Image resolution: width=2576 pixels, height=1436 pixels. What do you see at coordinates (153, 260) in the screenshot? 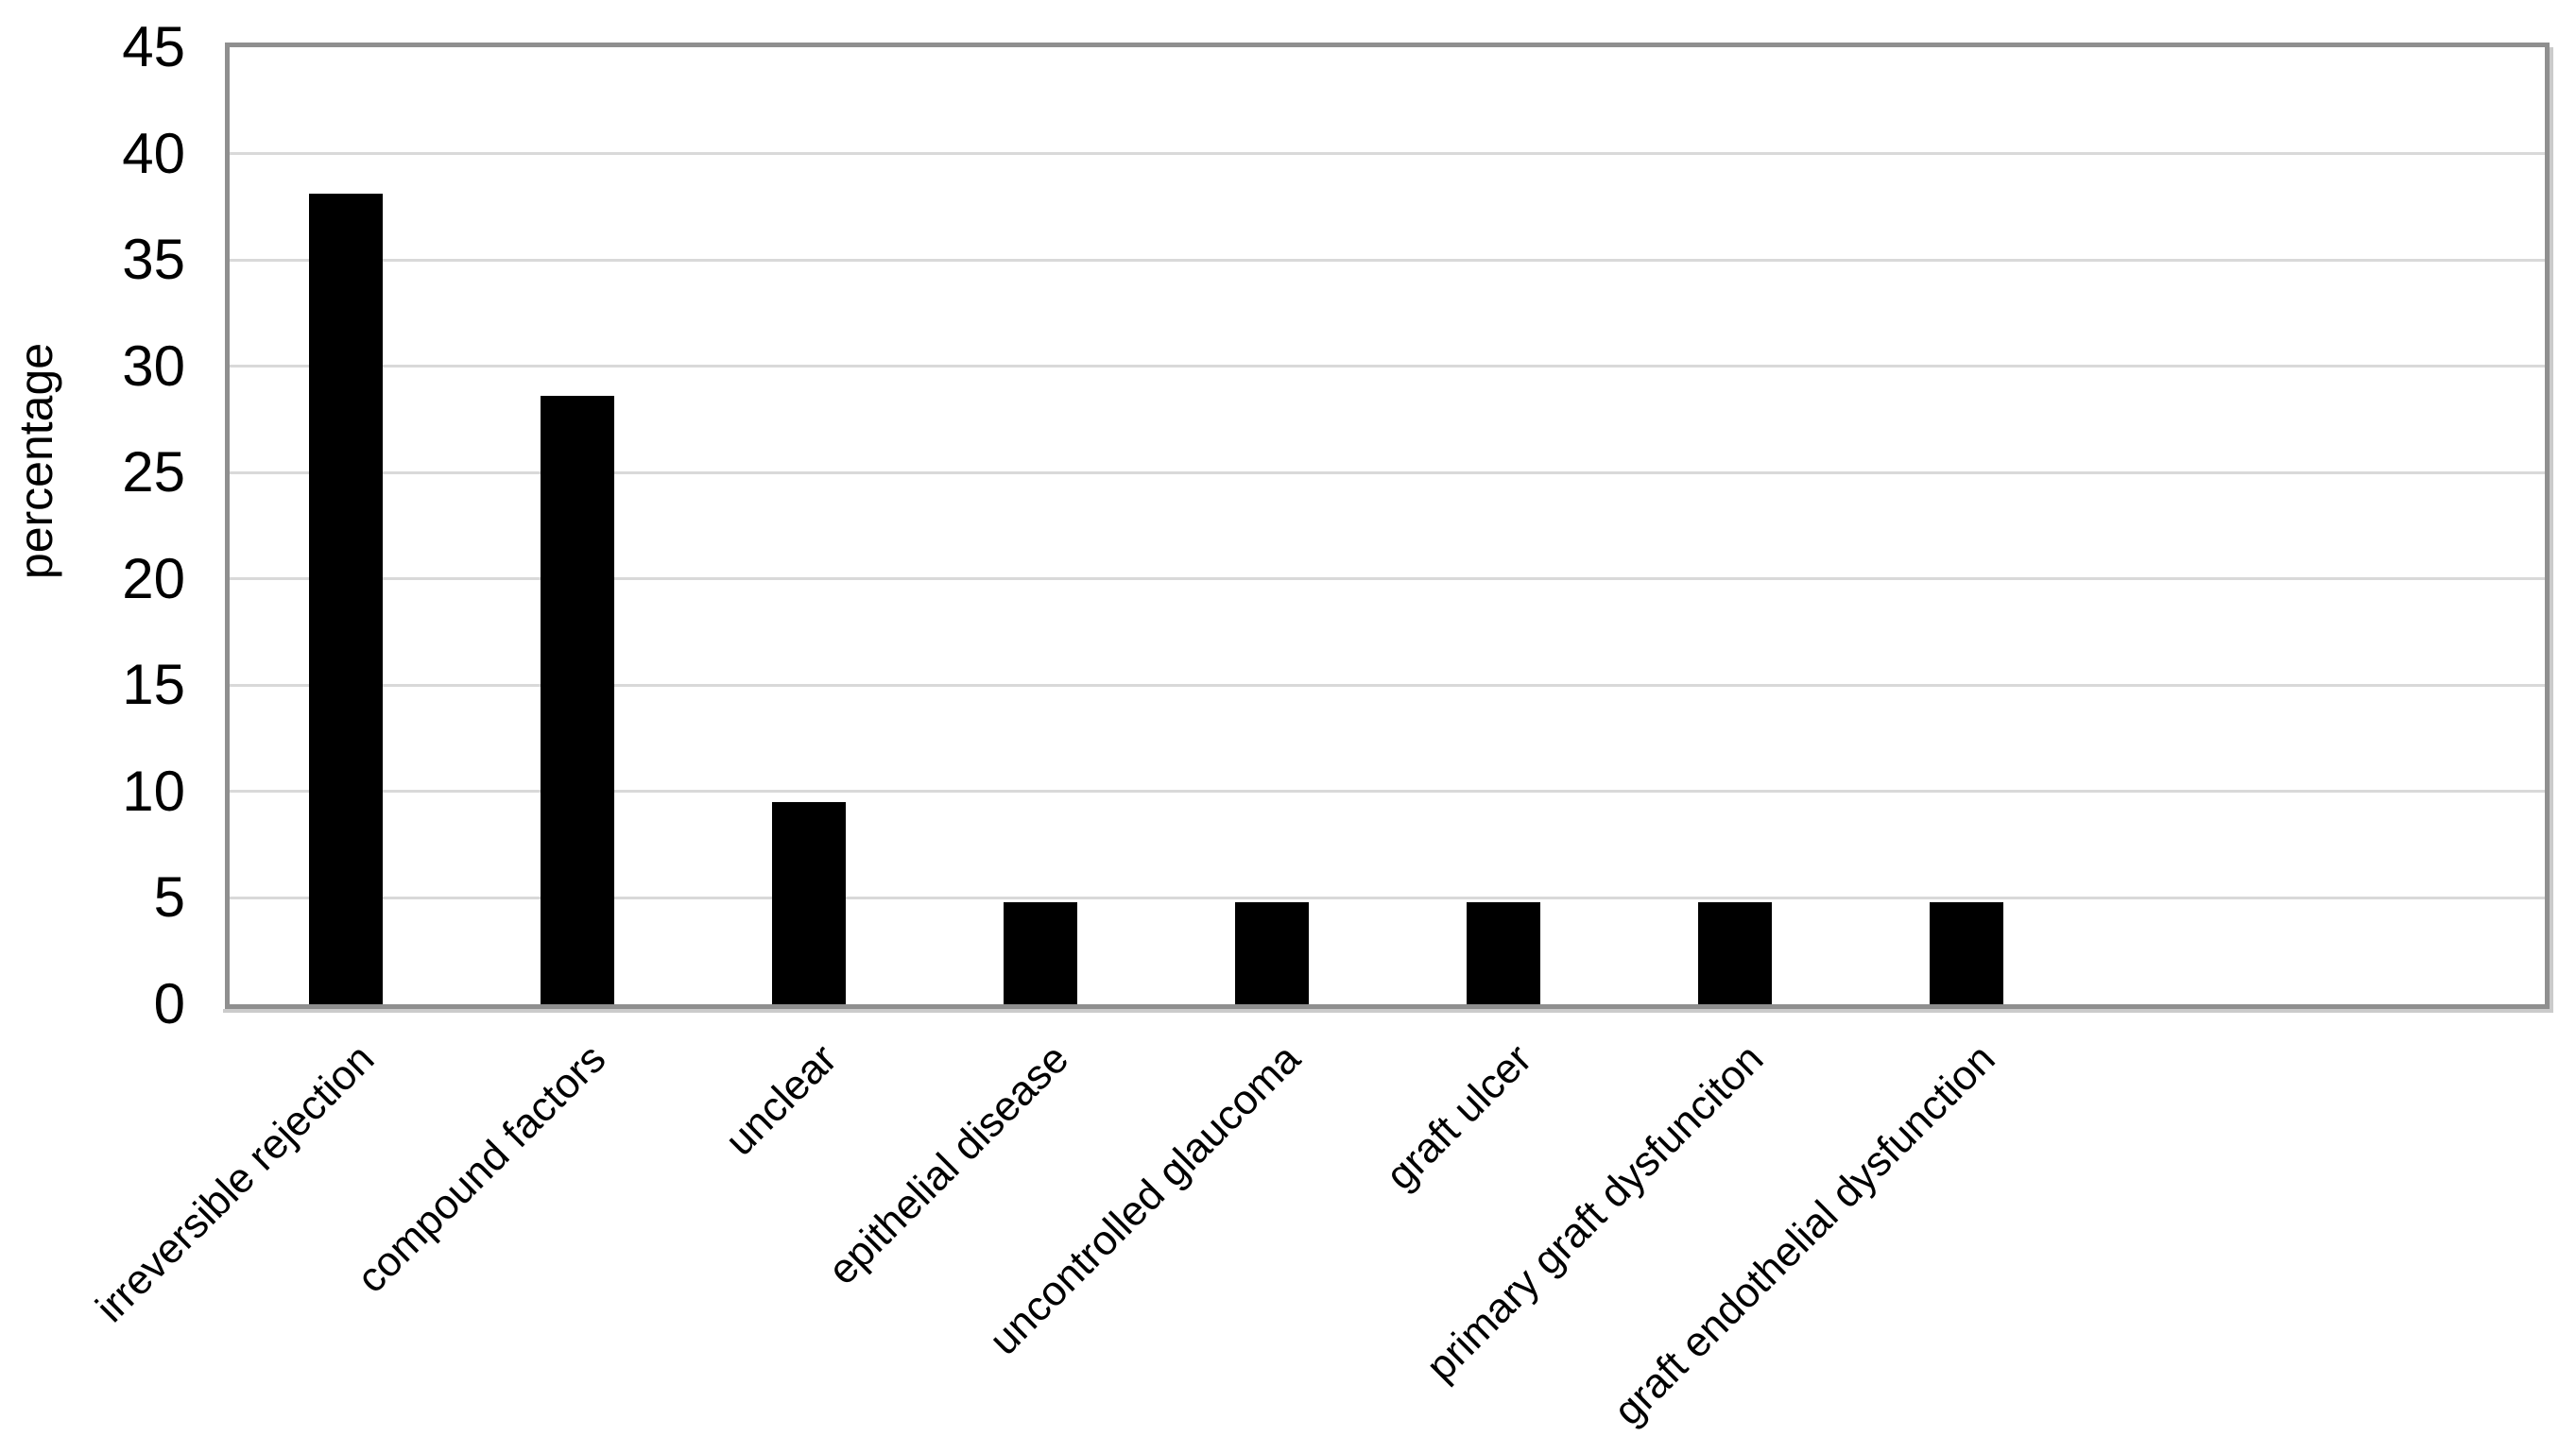
I see `y-tick-label-35: 35` at bounding box center [153, 260].